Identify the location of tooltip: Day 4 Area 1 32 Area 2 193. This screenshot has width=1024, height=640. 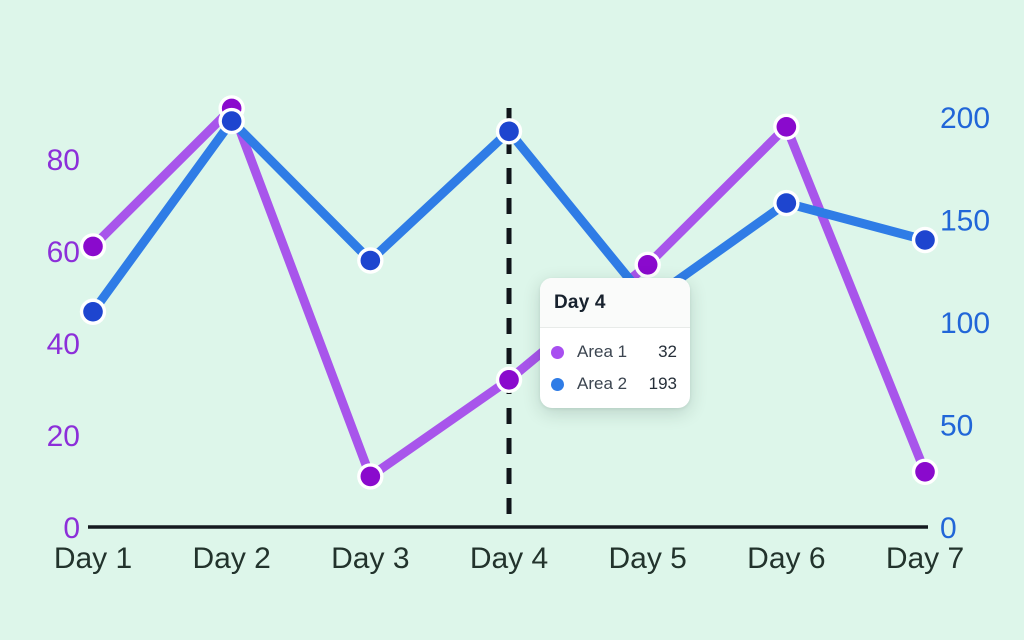
(615, 343).